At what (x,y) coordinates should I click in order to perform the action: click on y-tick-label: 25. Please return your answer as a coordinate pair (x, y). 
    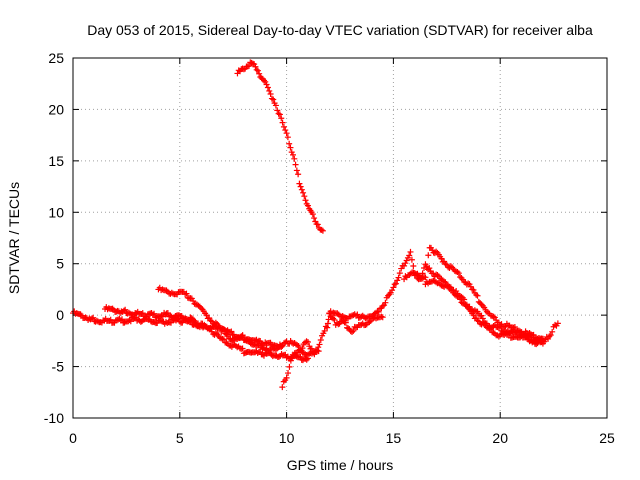
    Looking at the image, I should click on (56, 58).